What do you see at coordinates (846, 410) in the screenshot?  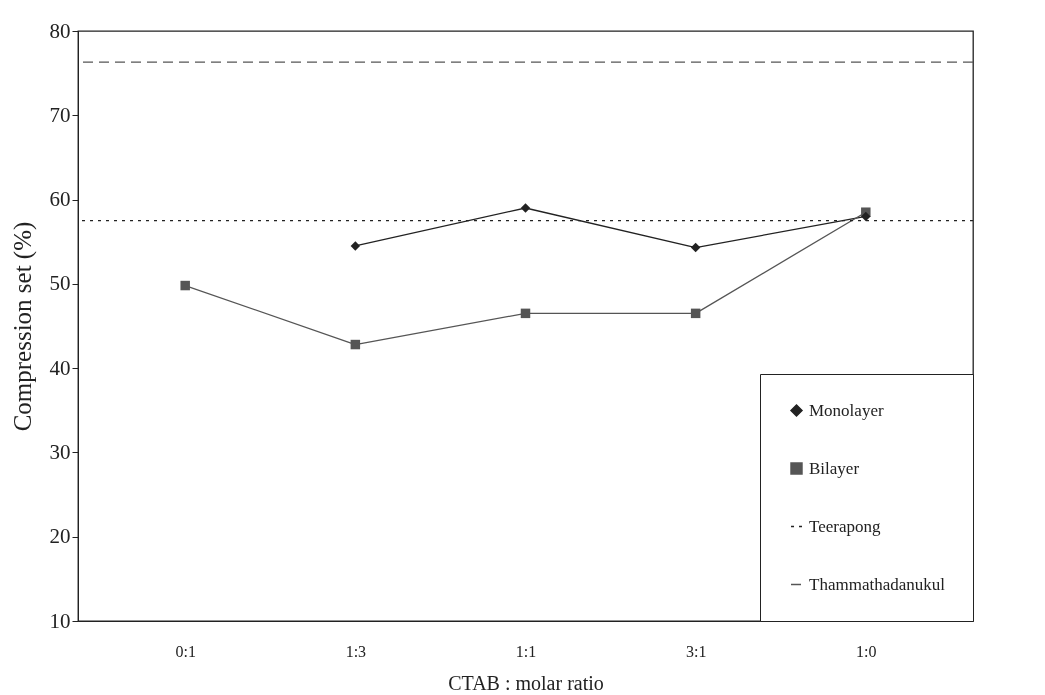 I see `legend-label: Monolayer` at bounding box center [846, 410].